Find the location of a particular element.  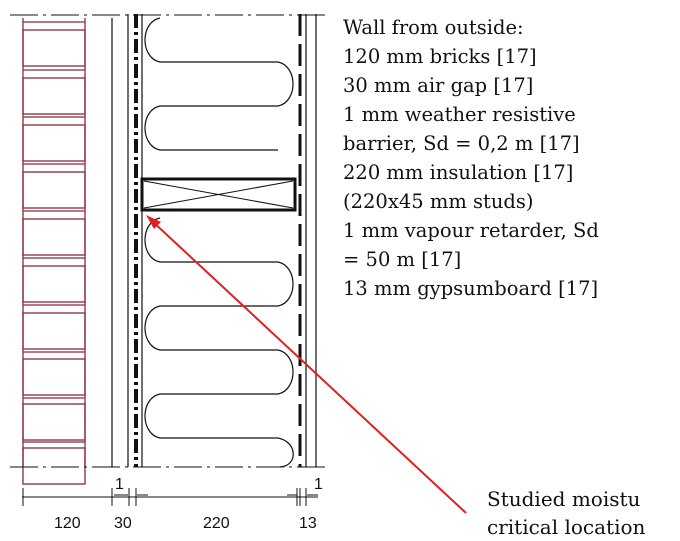

desc-line: 1 mm vapour retarder, Sd is located at coordinates (471, 230).